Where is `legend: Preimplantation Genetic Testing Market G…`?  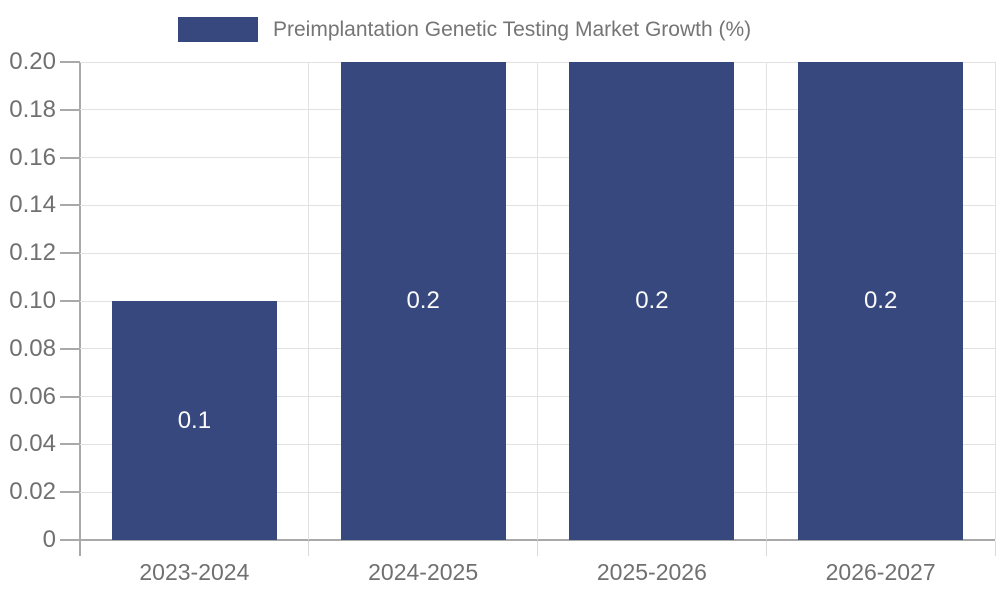 legend: Preimplantation Genetic Testing Market G… is located at coordinates (464, 29).